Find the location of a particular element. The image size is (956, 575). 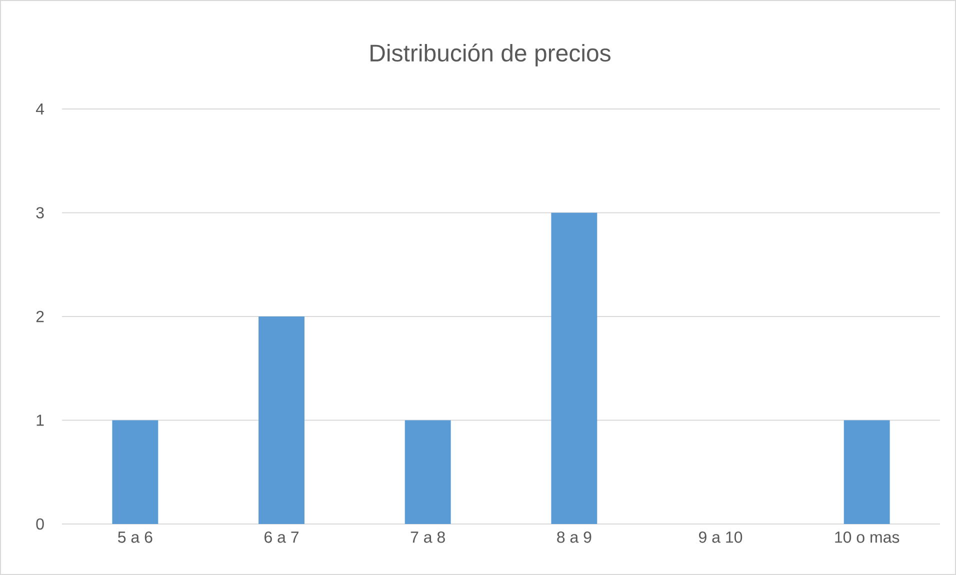

x-tick-label: 5 a 6 is located at coordinates (135, 537).